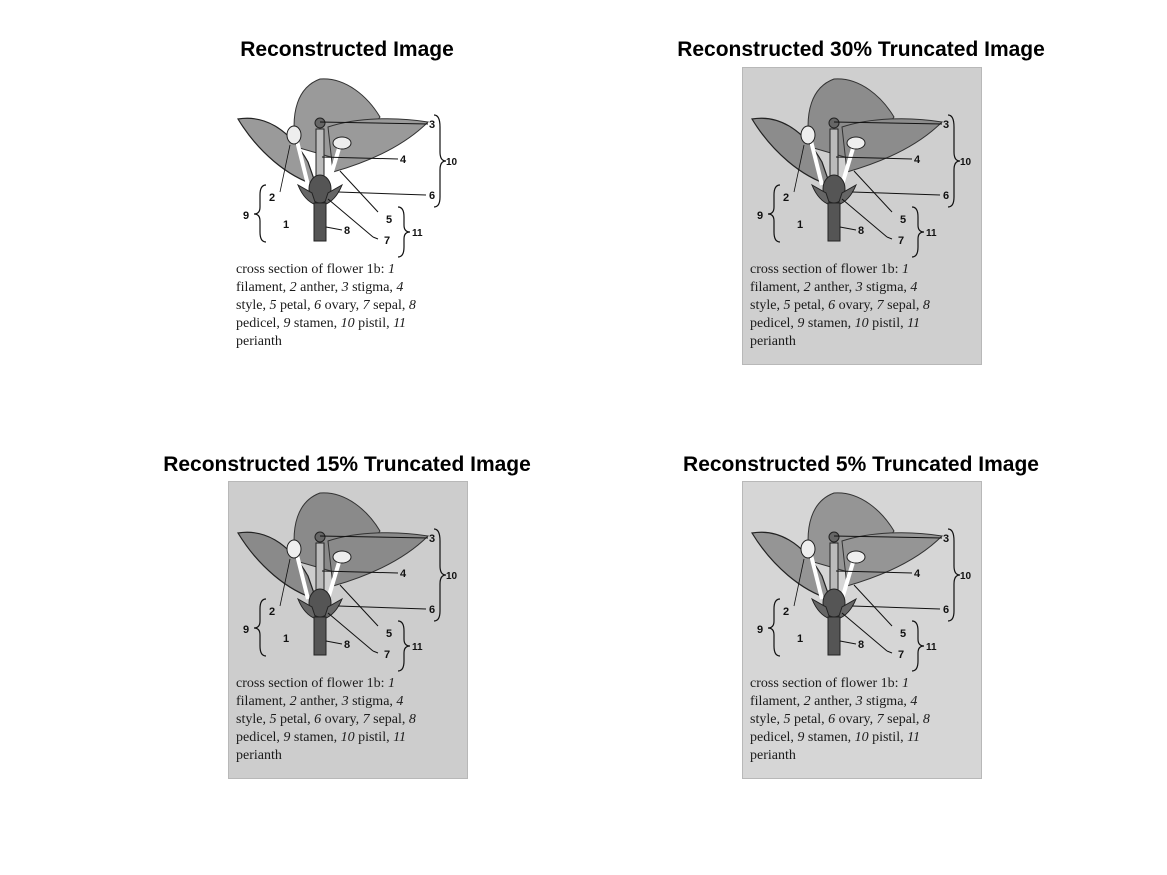  Describe the element at coordinates (347, 50) in the screenshot. I see `panel-title-1: Reconstructed Image` at that location.